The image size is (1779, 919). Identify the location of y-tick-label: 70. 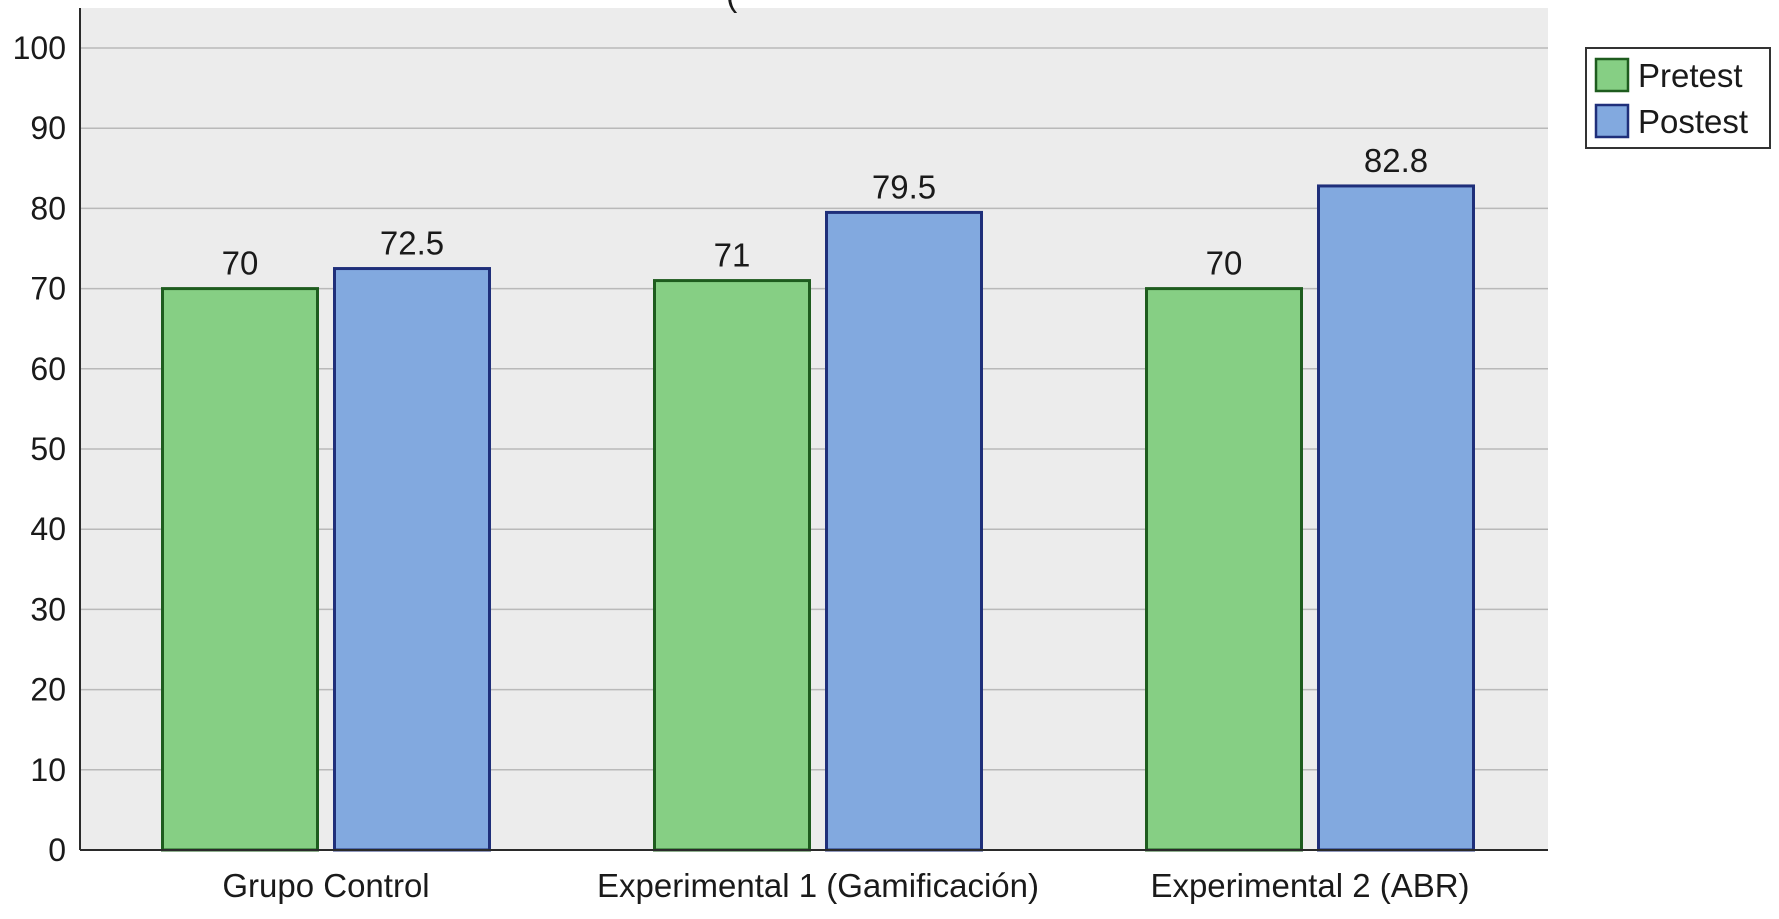
(48, 289).